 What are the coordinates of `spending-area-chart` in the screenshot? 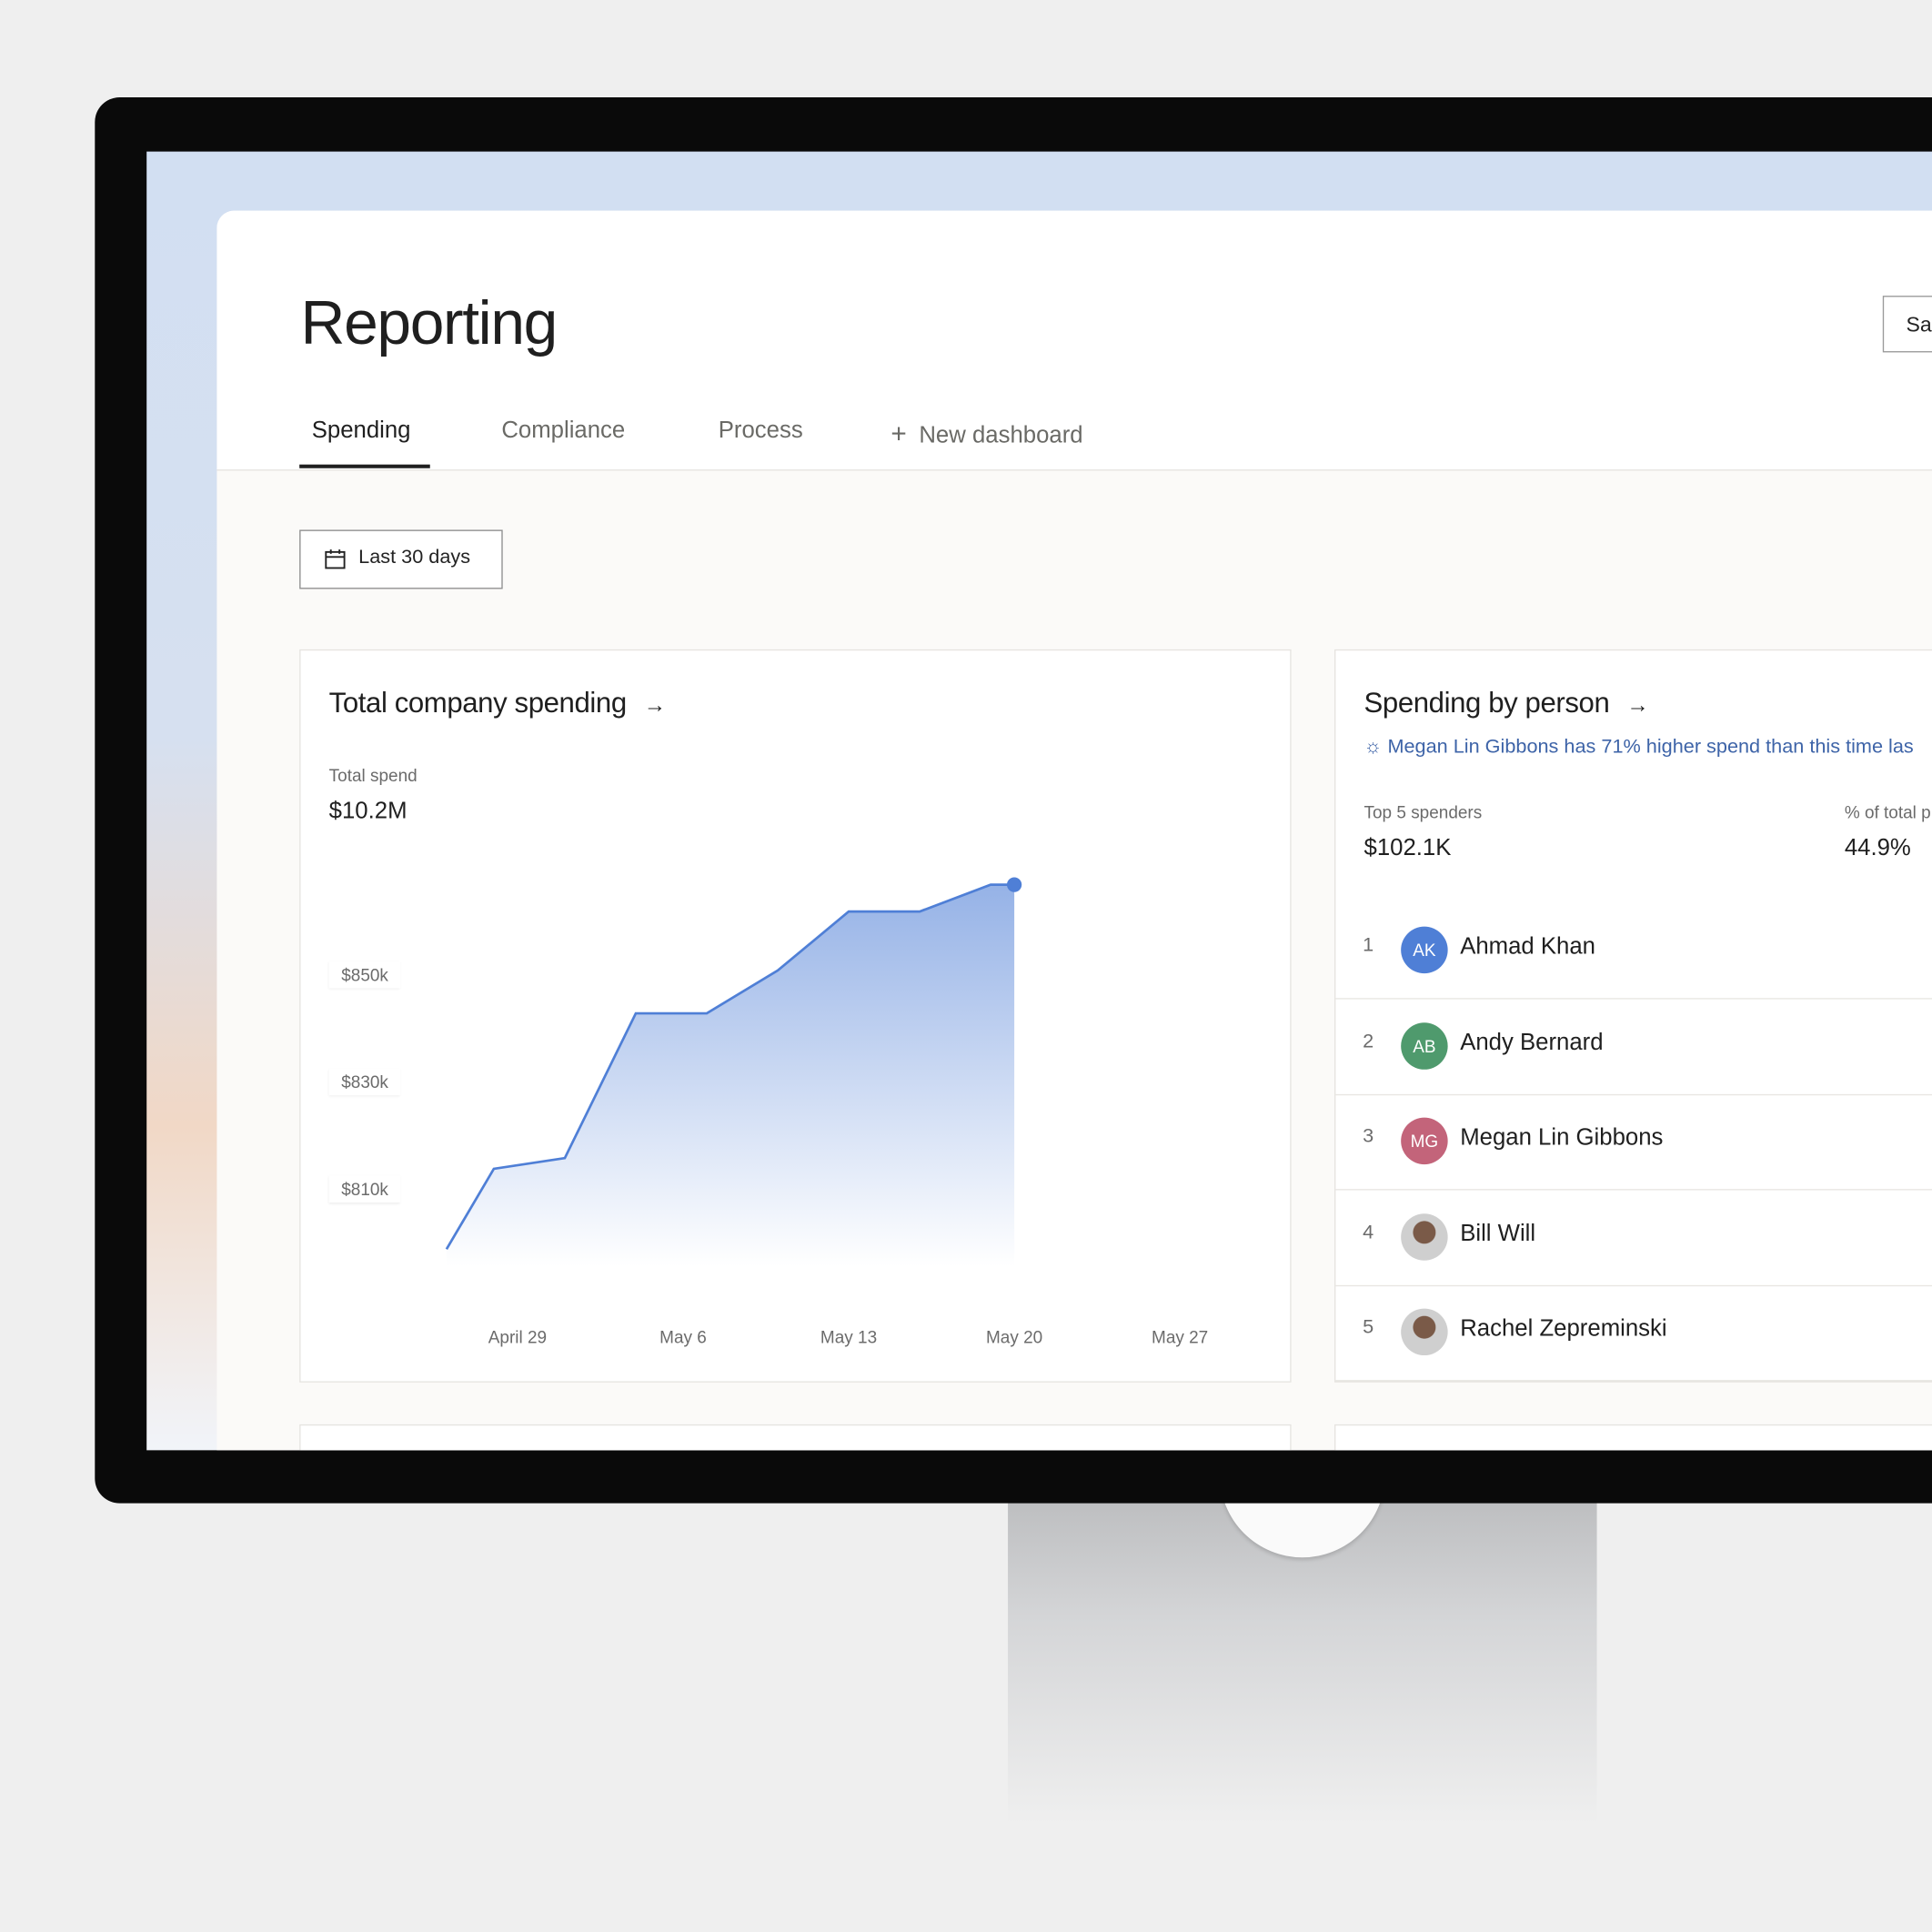 It's located at (733, 1072).